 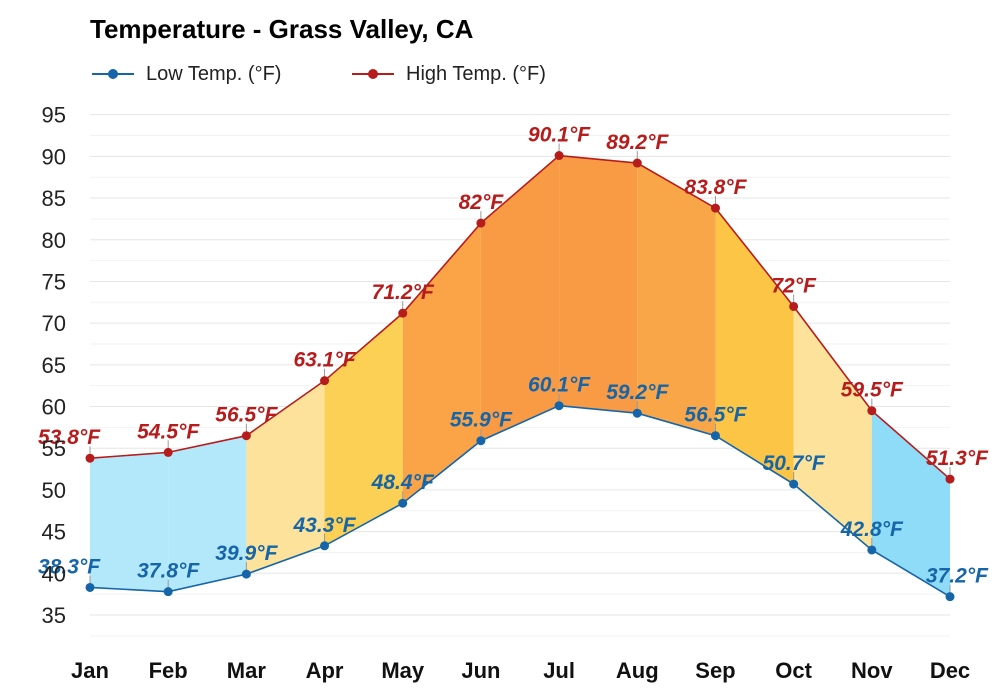 What do you see at coordinates (90, 670) in the screenshot?
I see `x-tick-label-jan: Jan` at bounding box center [90, 670].